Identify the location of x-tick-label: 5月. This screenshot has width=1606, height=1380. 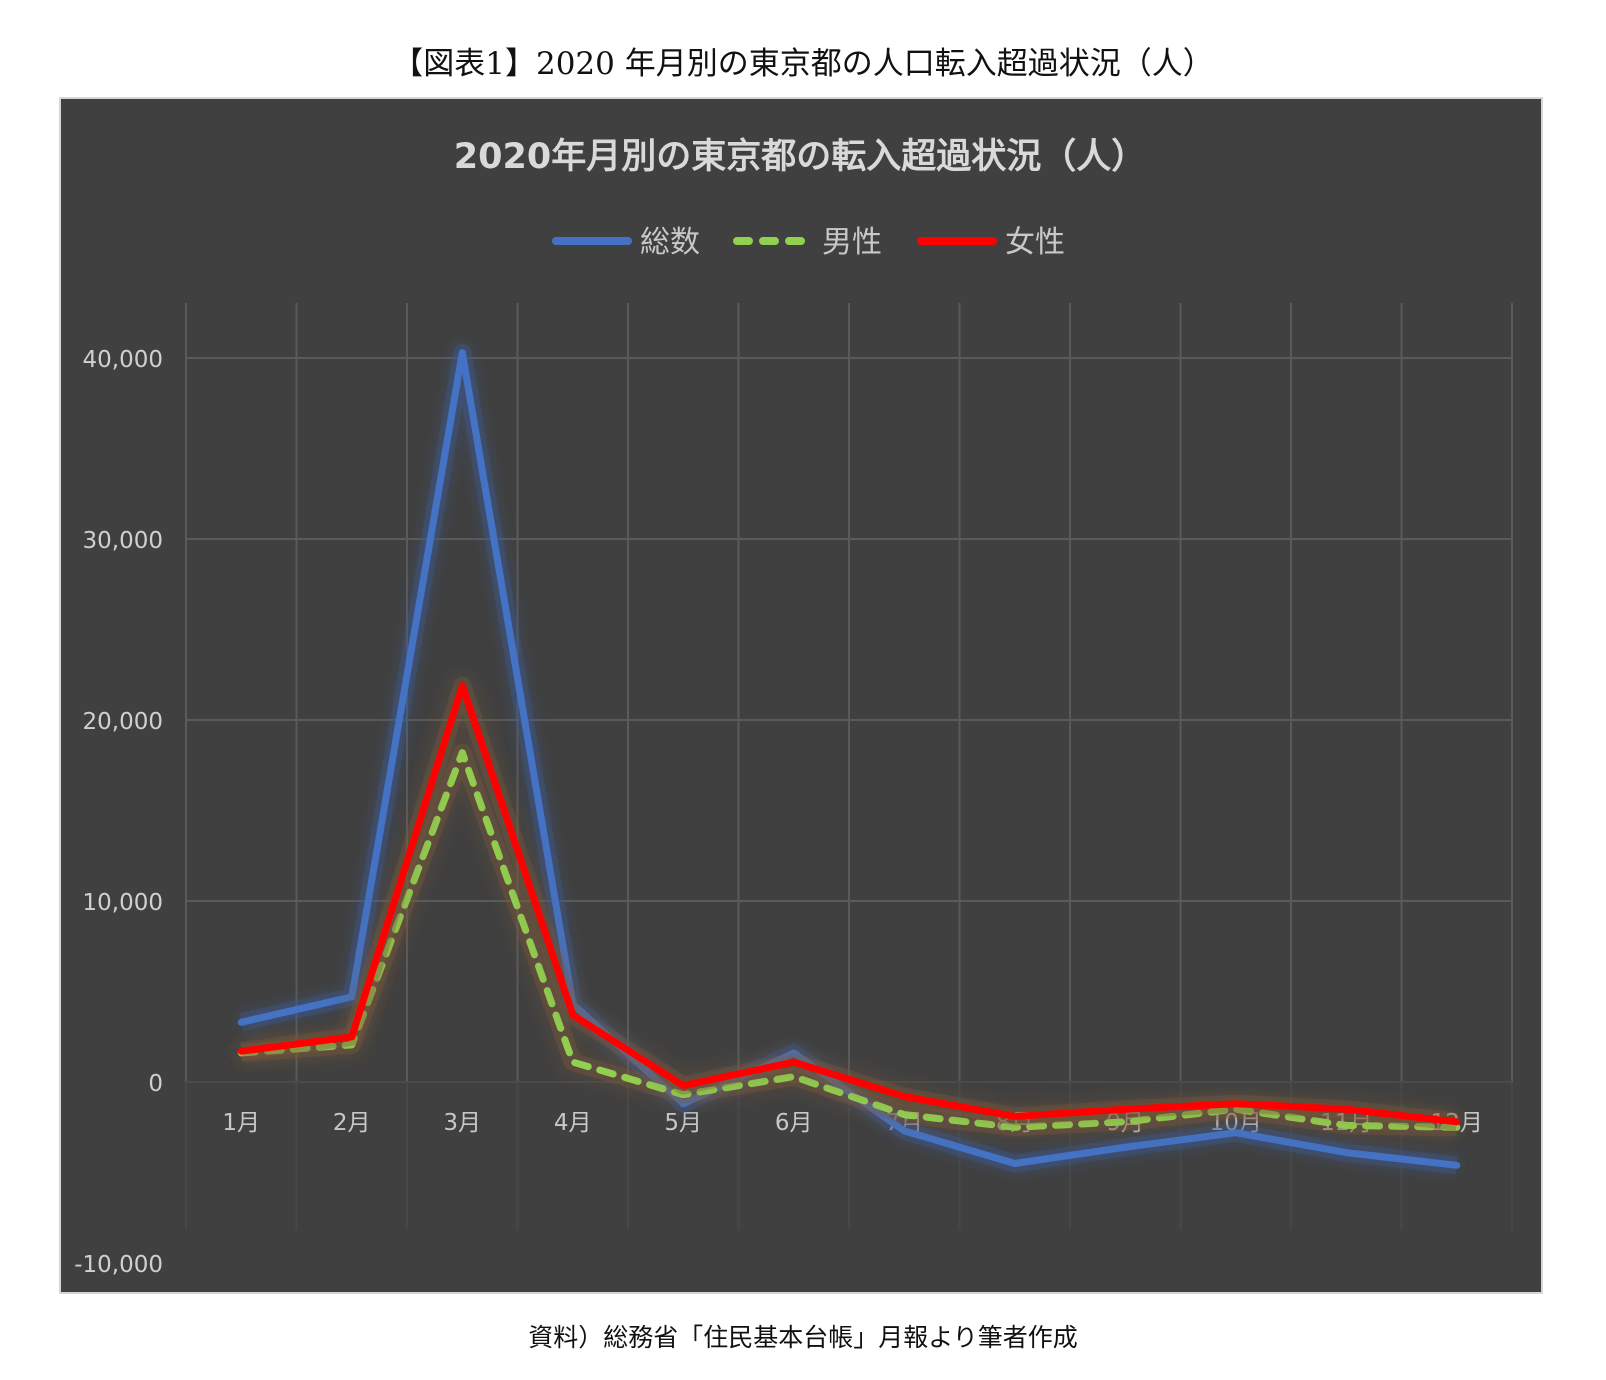
(683, 1123).